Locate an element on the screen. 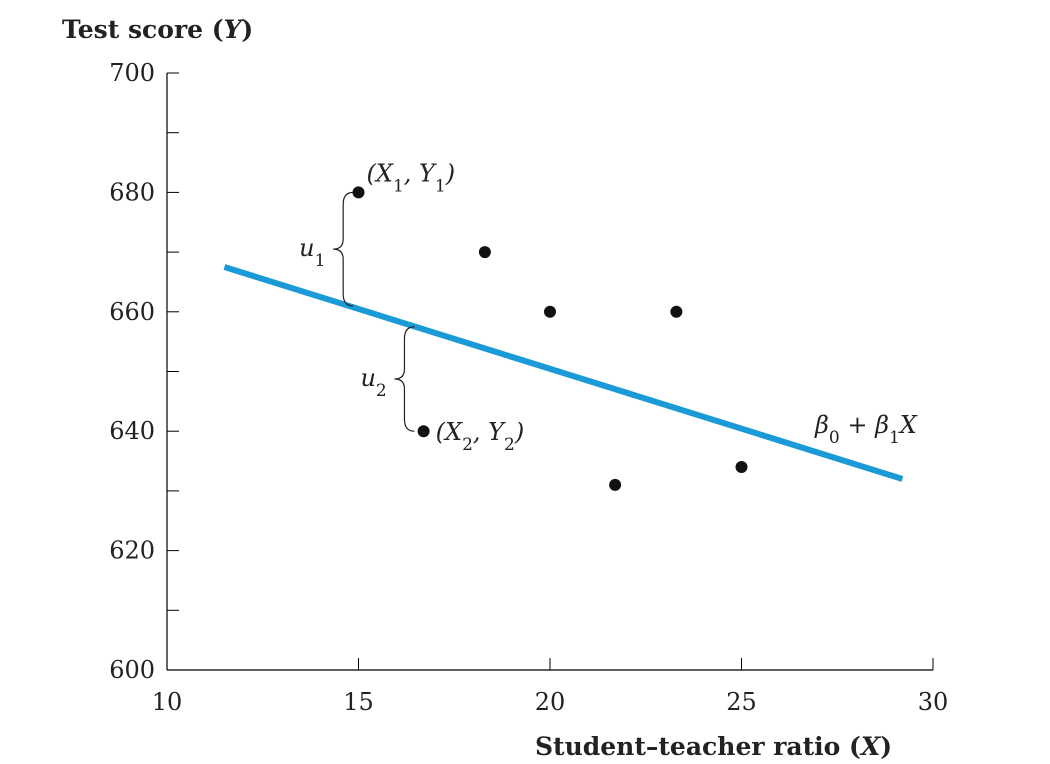 The height and width of the screenshot is (764, 1050). residual-braces is located at coordinates (374, 311).